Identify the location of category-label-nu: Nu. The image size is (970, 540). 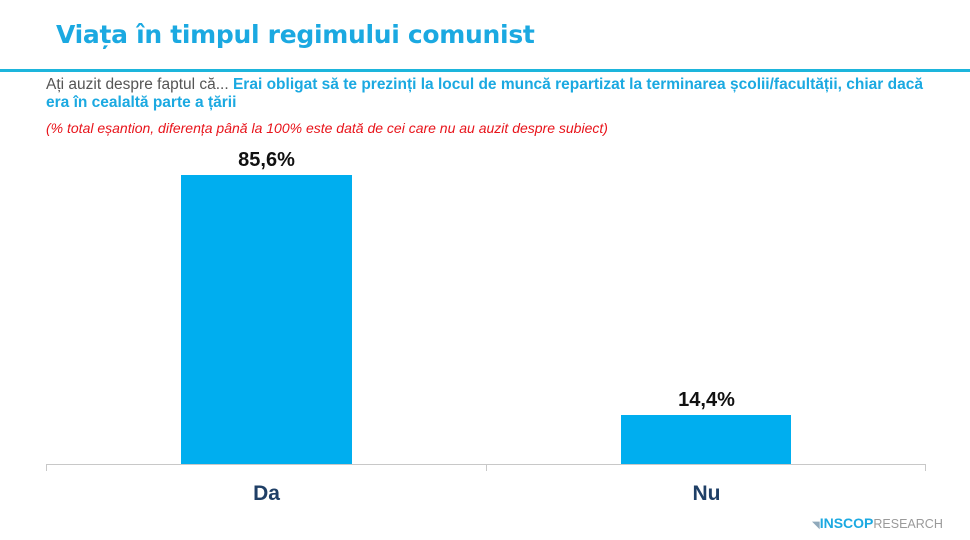
(706, 493).